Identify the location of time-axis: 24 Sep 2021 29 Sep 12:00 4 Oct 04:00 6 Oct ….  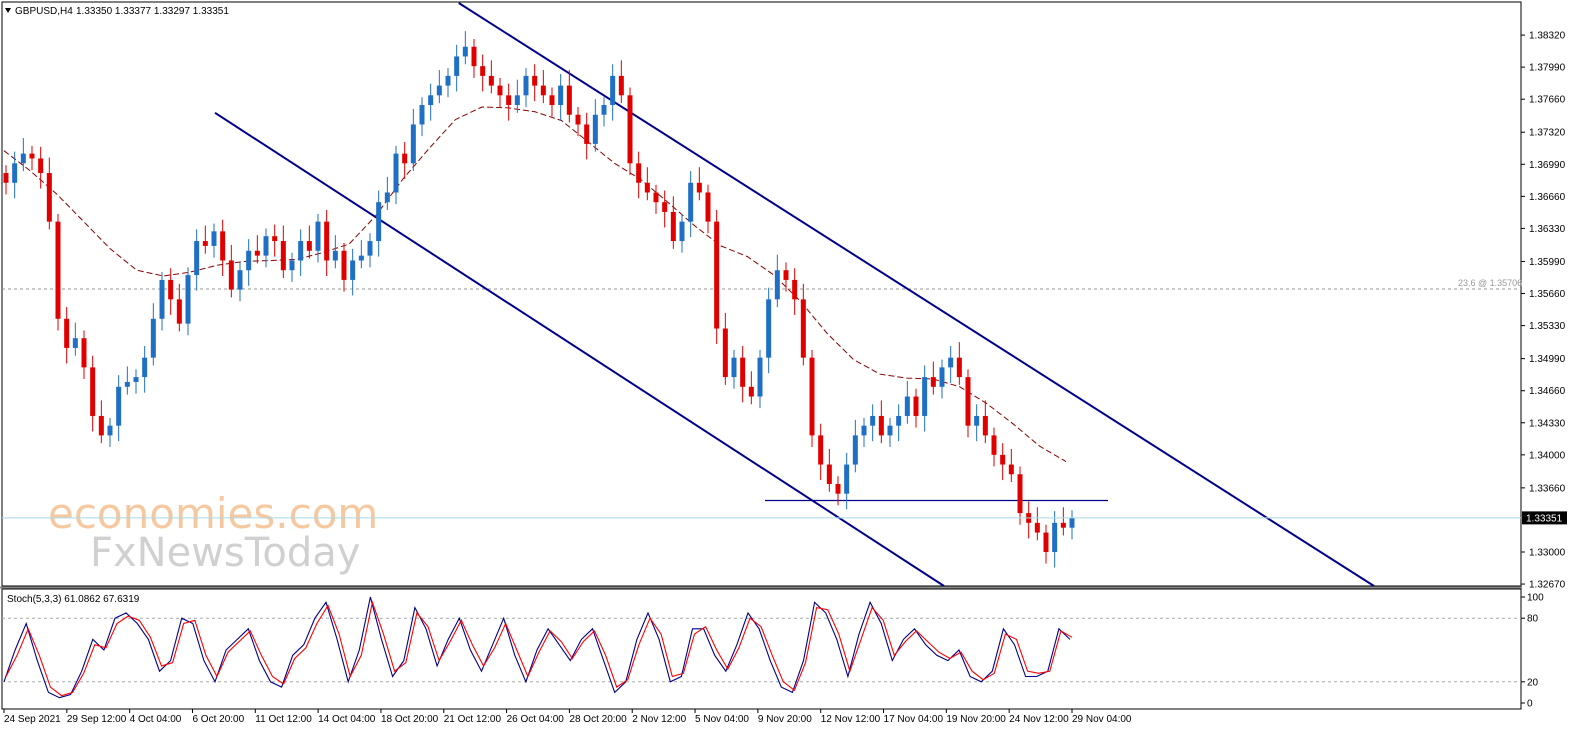
(567, 717).